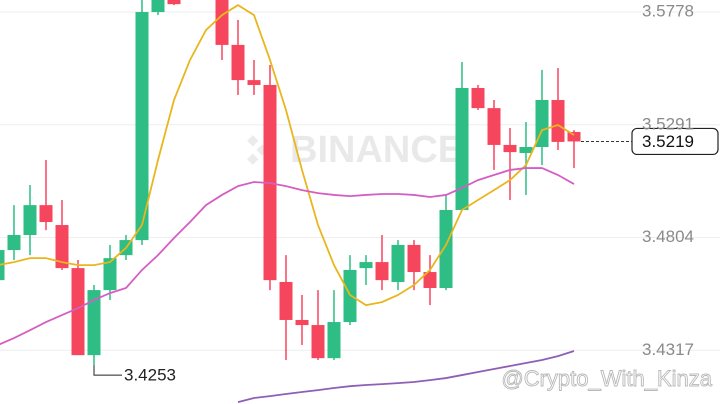  What do you see at coordinates (262, 150) in the screenshot?
I see `watermark-logo` at bounding box center [262, 150].